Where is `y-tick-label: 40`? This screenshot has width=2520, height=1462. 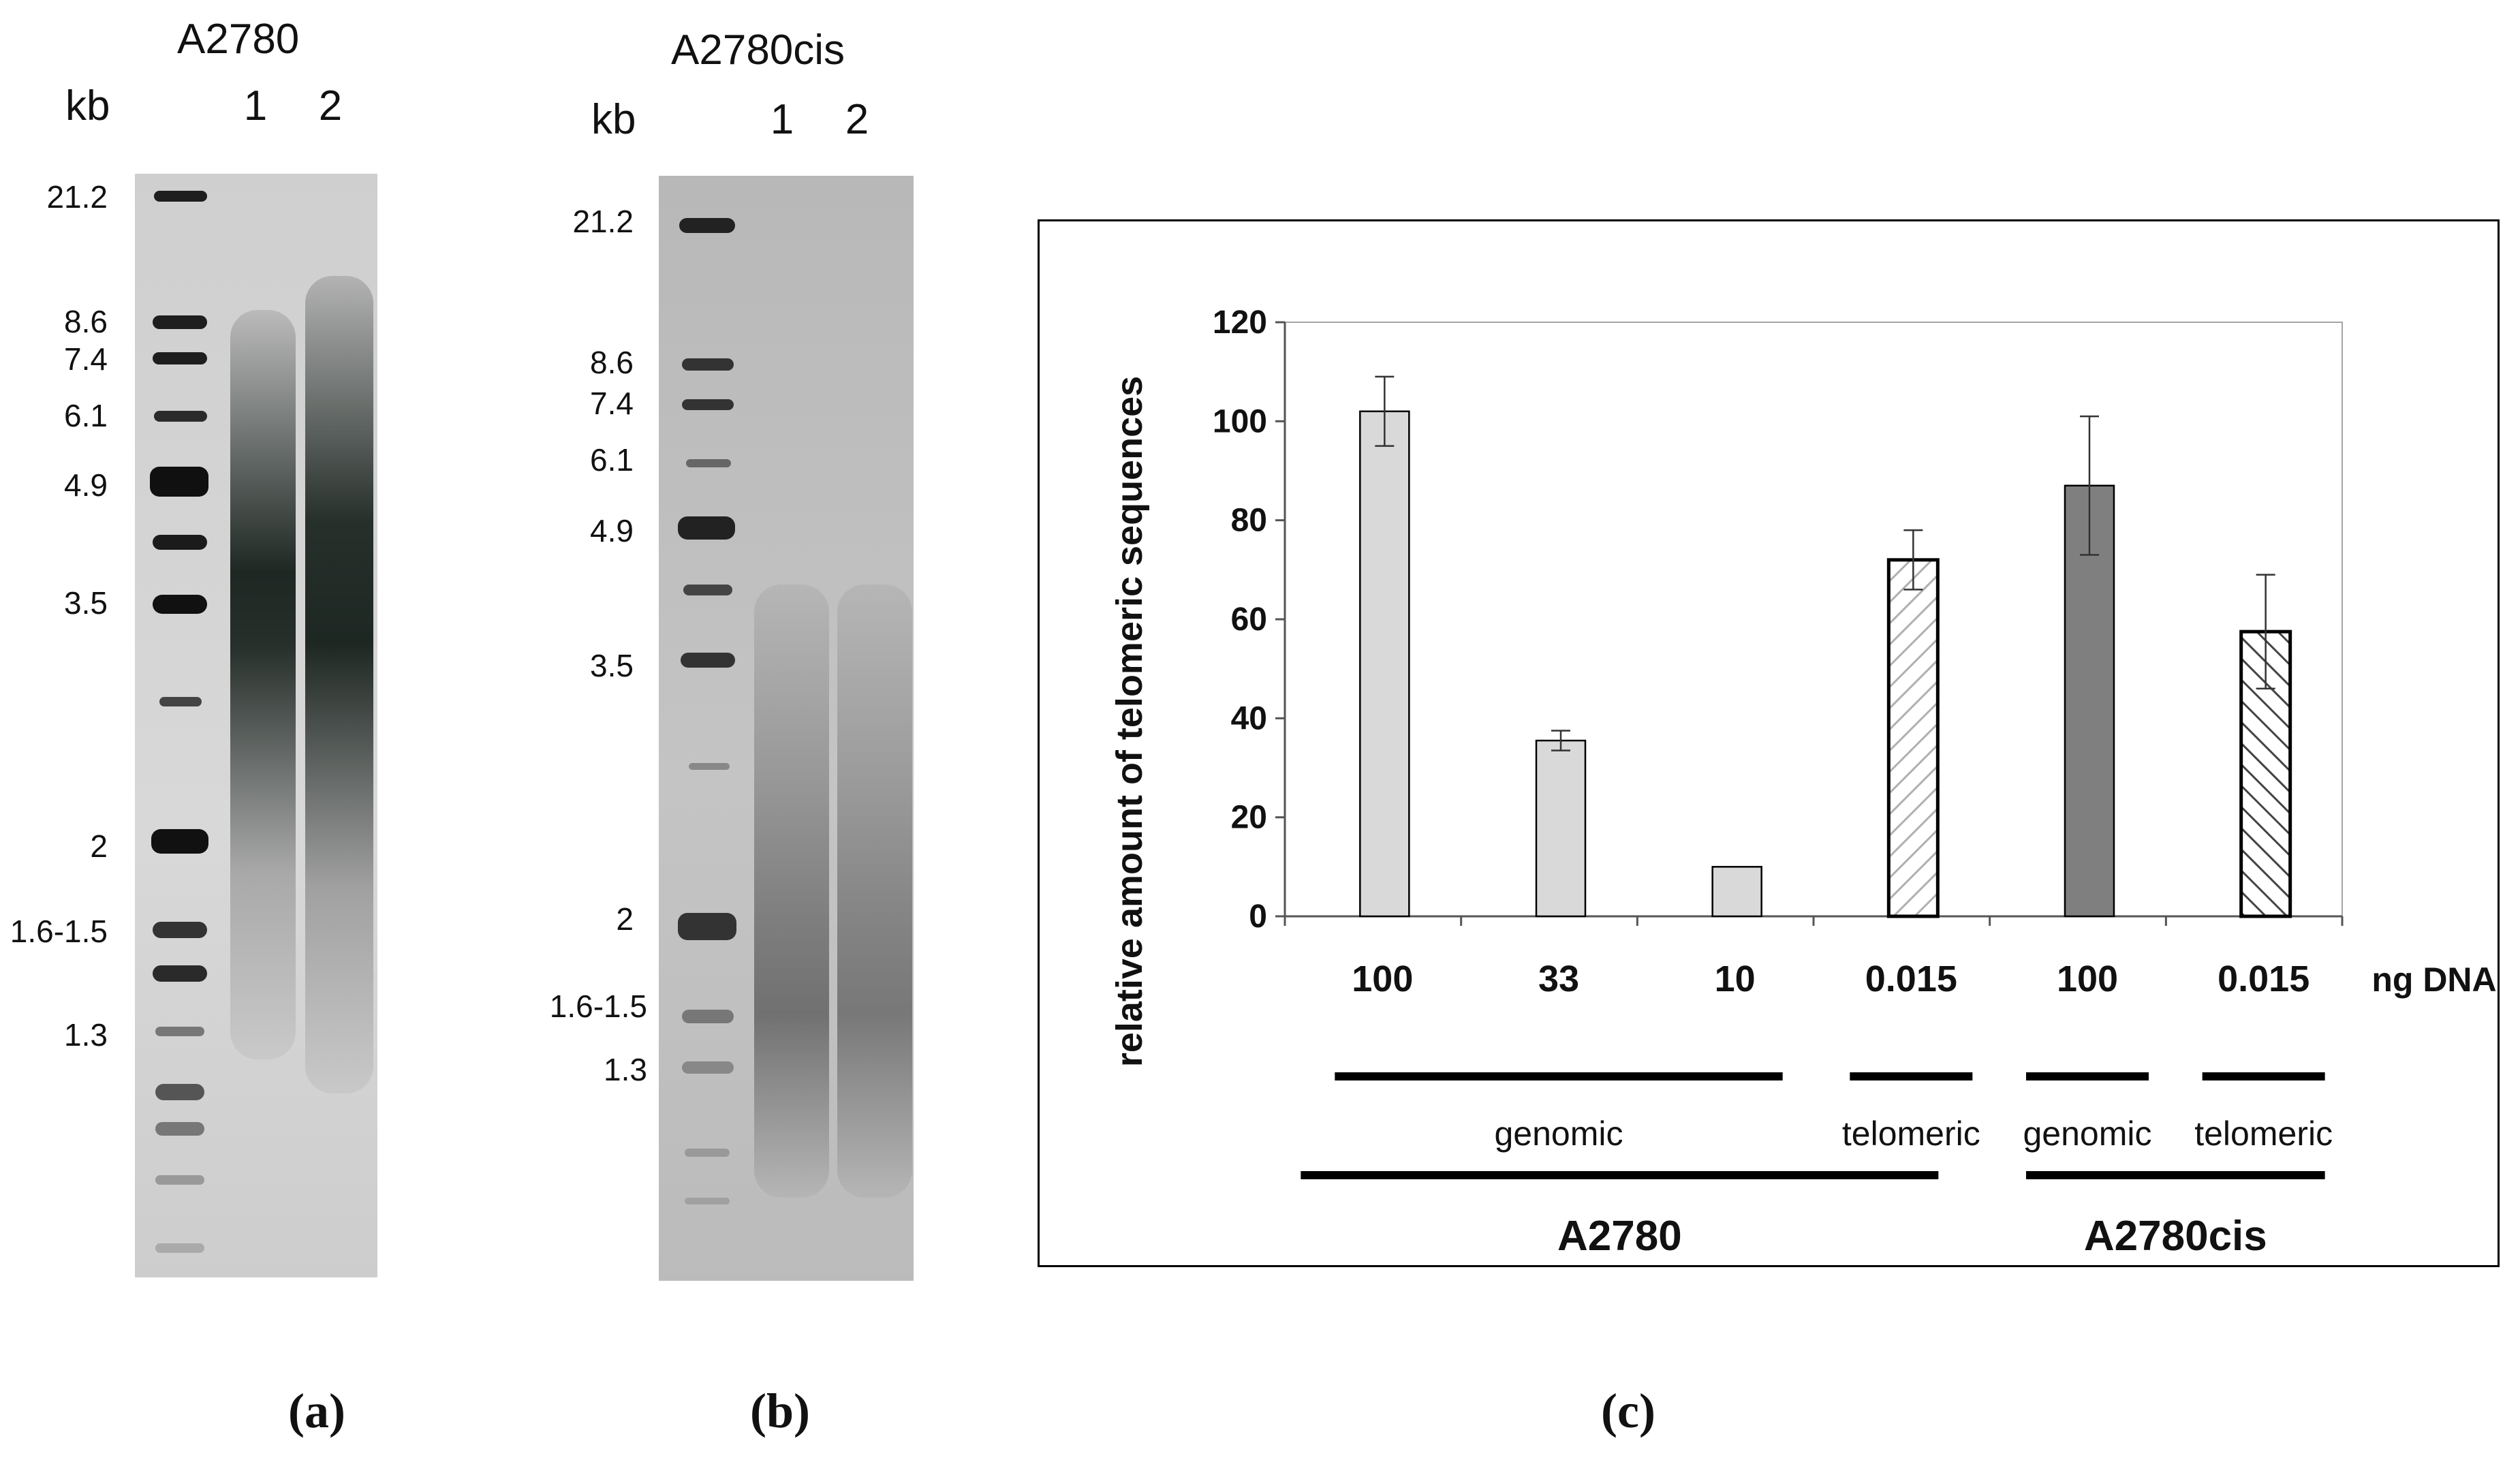
y-tick-label: 40 is located at coordinates (1249, 718).